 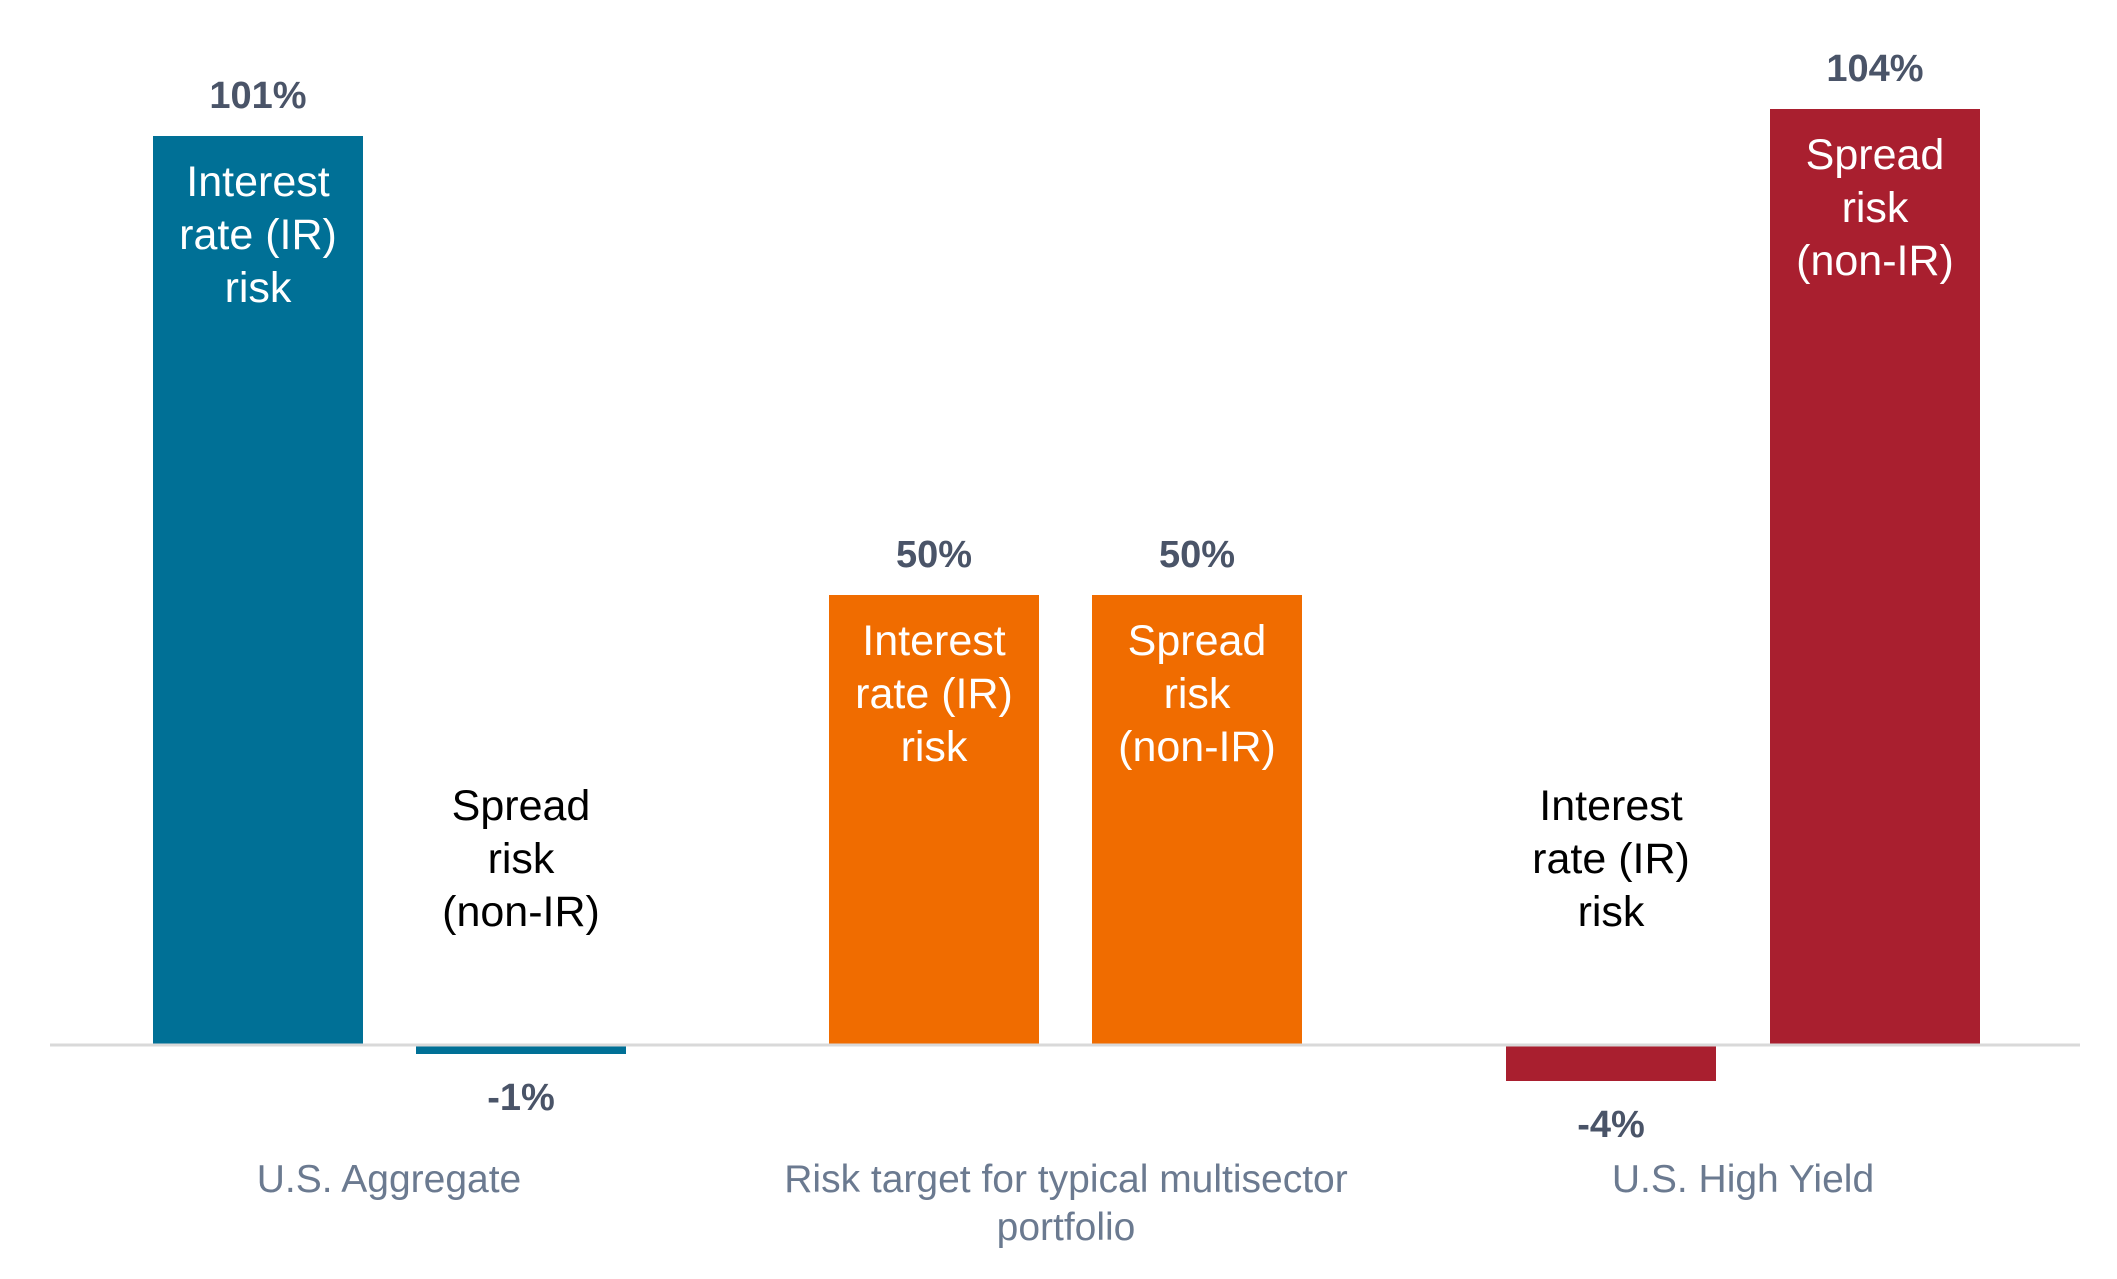 What do you see at coordinates (934, 694) in the screenshot?
I see `bar-label-2: Interest rate (IR) risk` at bounding box center [934, 694].